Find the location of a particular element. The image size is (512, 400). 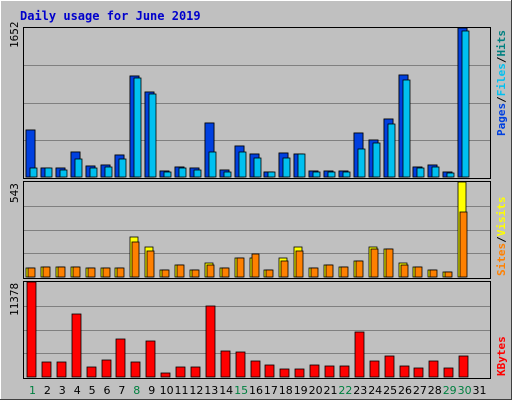

top-max-label: 1652 is located at coordinates (14, 35).